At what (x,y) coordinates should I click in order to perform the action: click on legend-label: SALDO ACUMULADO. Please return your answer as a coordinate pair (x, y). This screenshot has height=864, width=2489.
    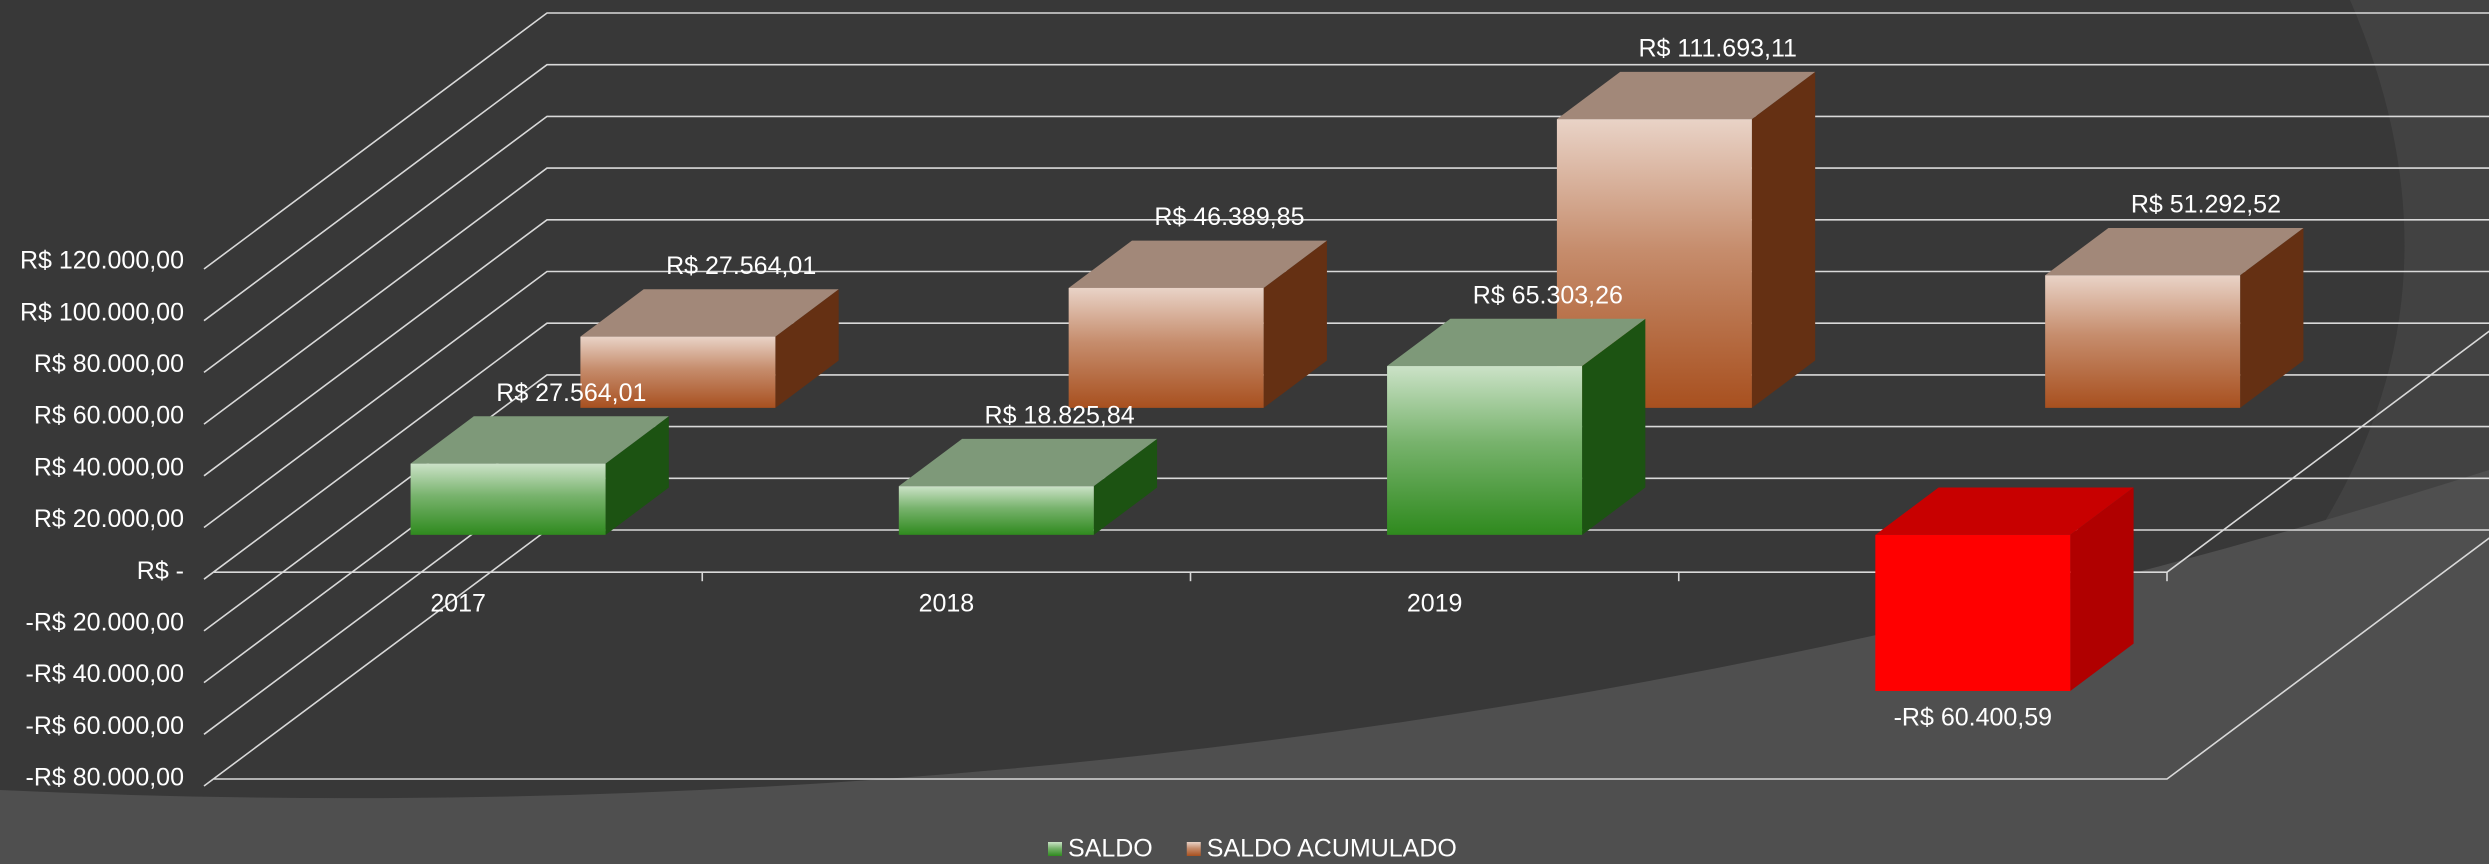
    Looking at the image, I should click on (1332, 849).